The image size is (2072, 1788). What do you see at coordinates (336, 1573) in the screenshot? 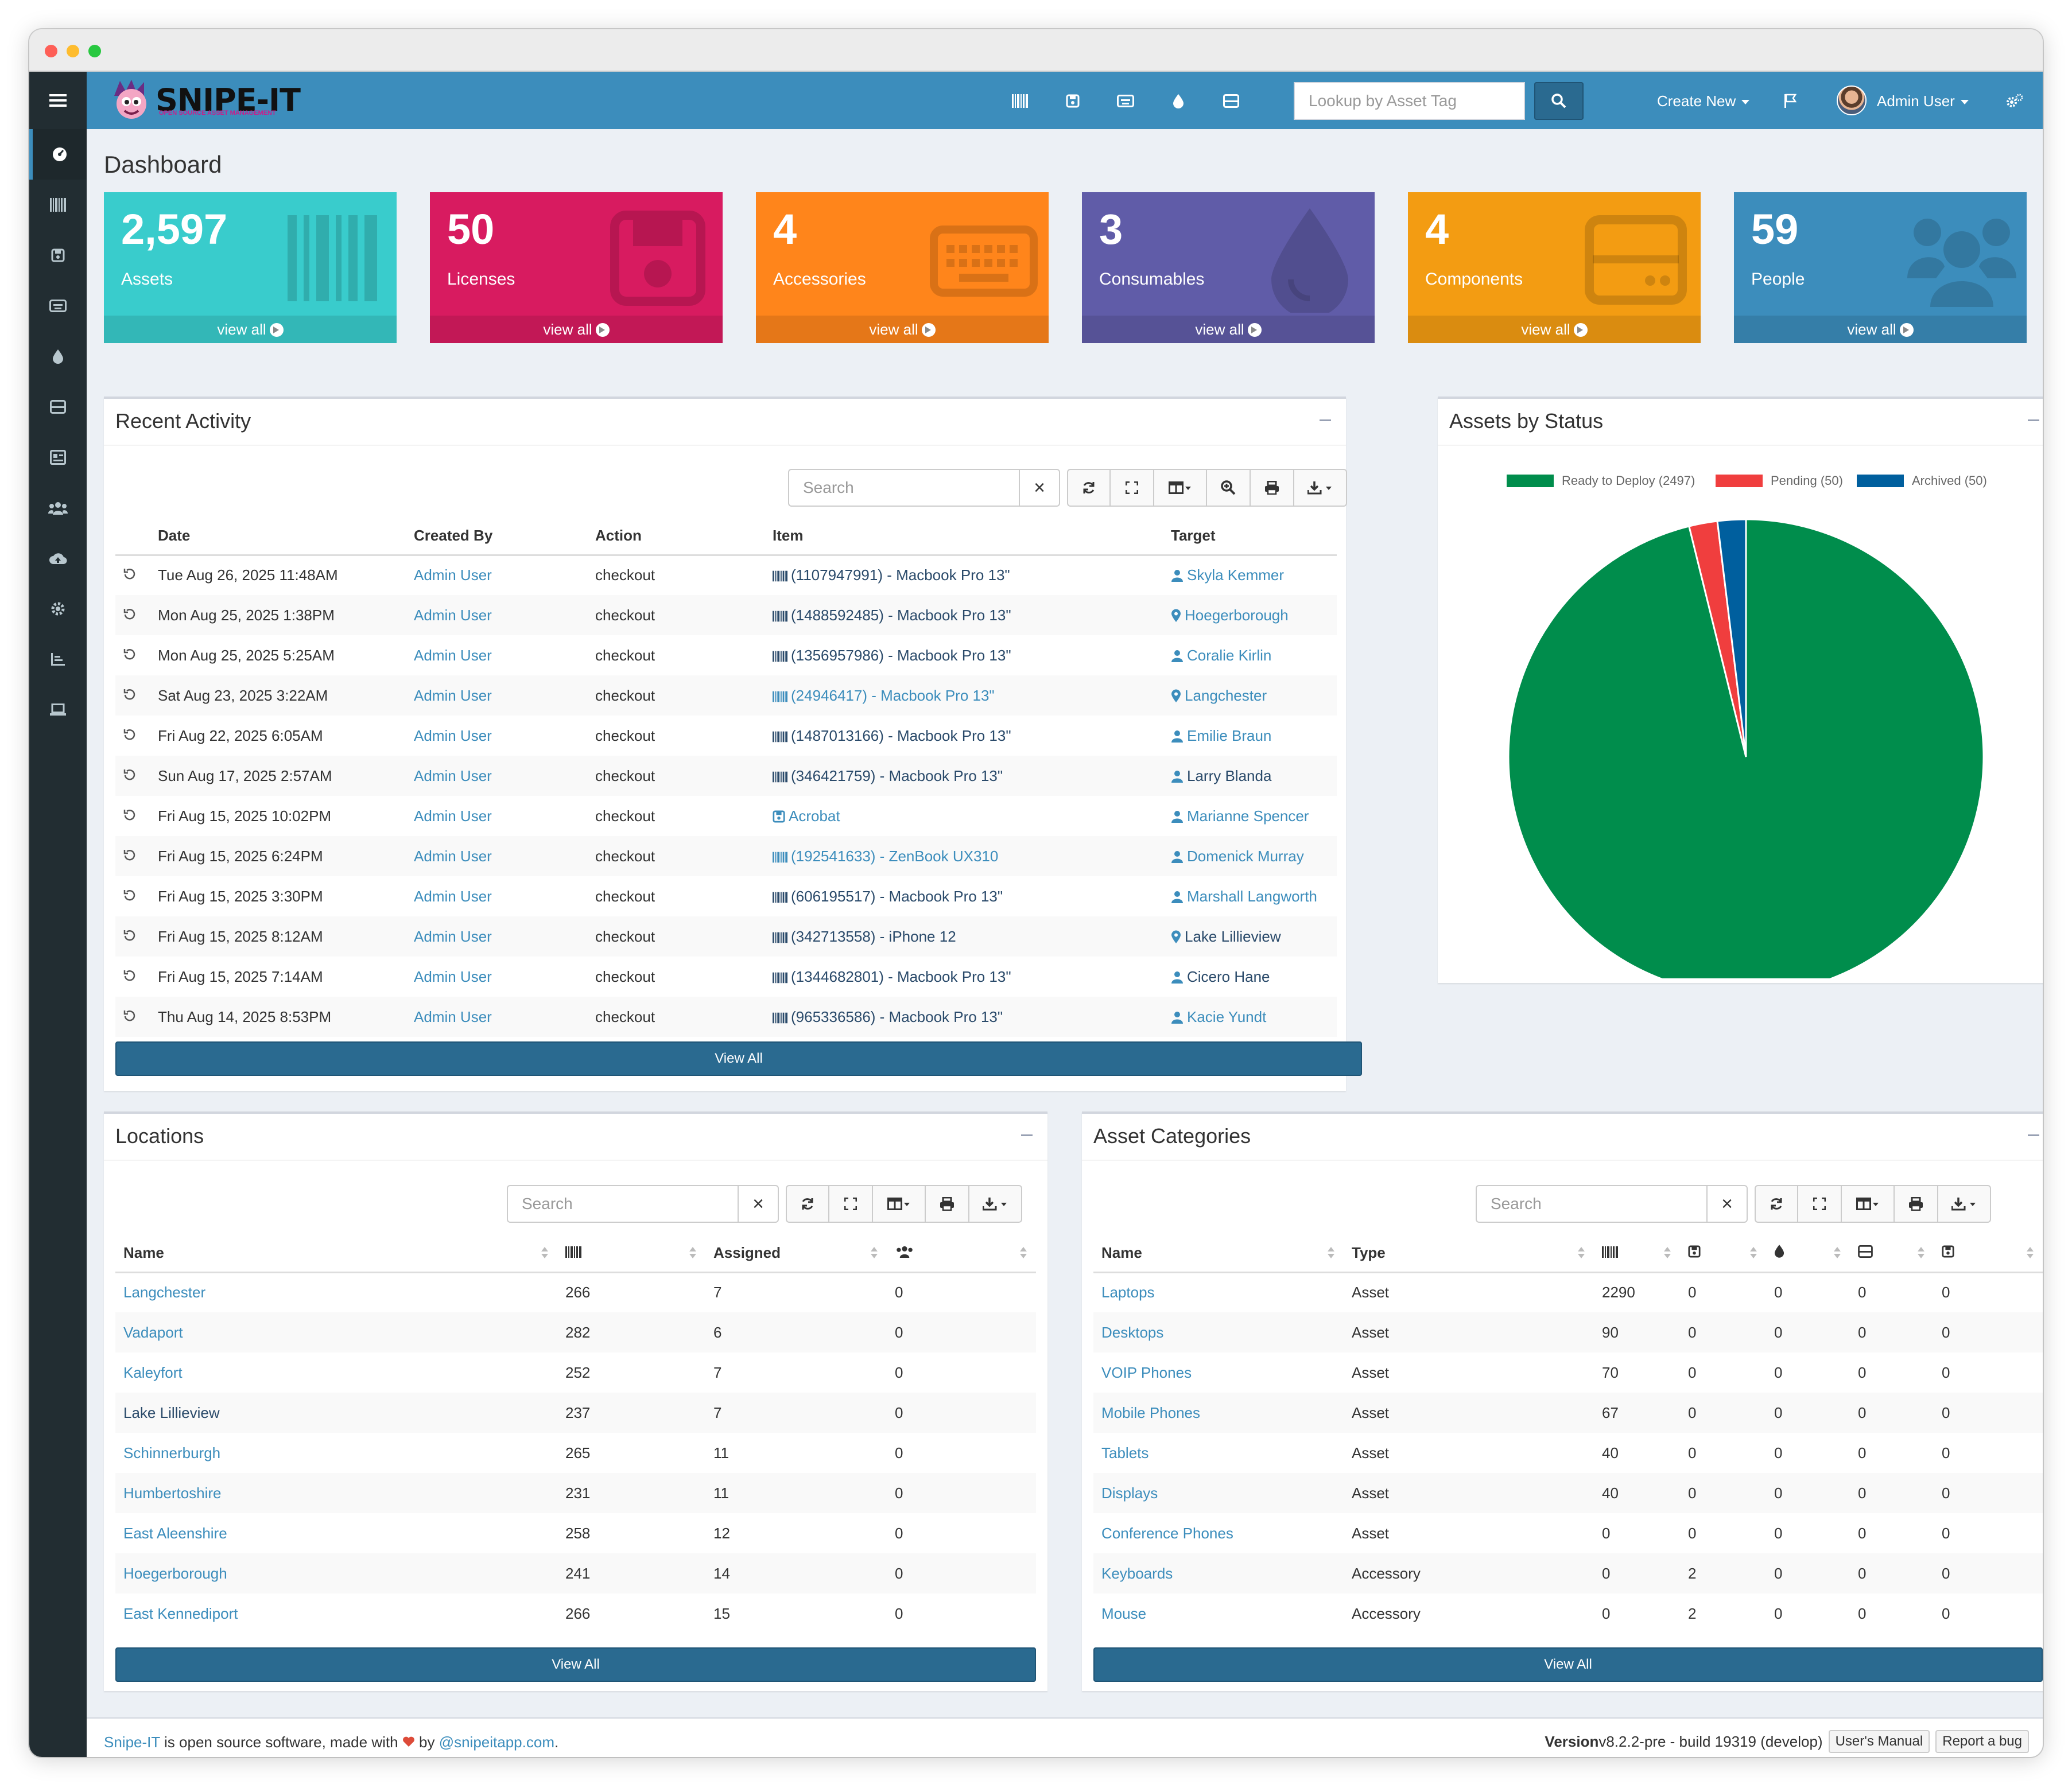
I see `location-name-link: Hoegerborough` at bounding box center [336, 1573].